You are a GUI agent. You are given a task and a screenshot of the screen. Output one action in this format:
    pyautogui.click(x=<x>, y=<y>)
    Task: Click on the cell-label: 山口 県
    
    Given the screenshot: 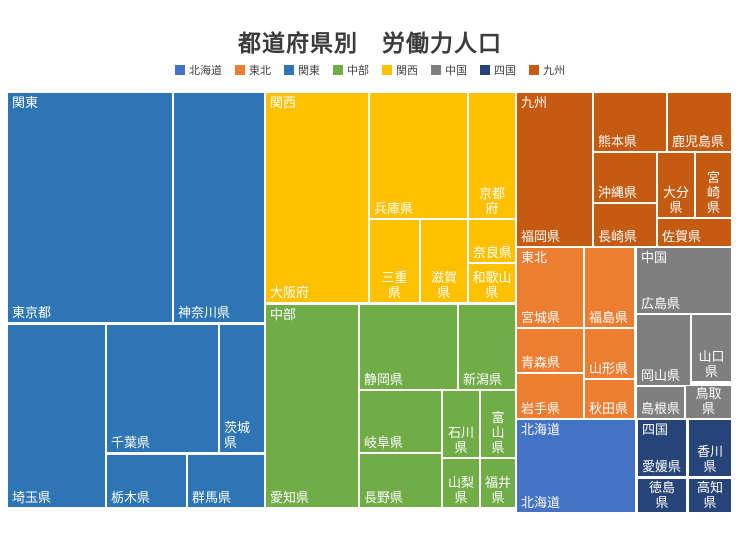 What is the action you would take?
    pyautogui.click(x=711, y=363)
    